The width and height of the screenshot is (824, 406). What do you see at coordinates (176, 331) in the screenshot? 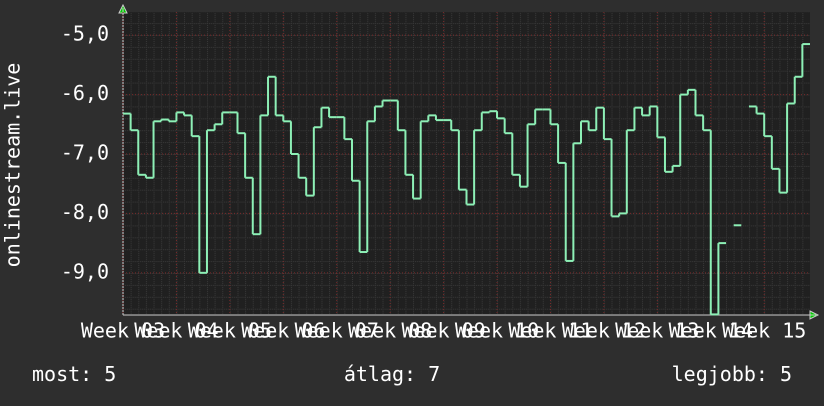
I see `x-tick-label: Week 04` at bounding box center [176, 331].